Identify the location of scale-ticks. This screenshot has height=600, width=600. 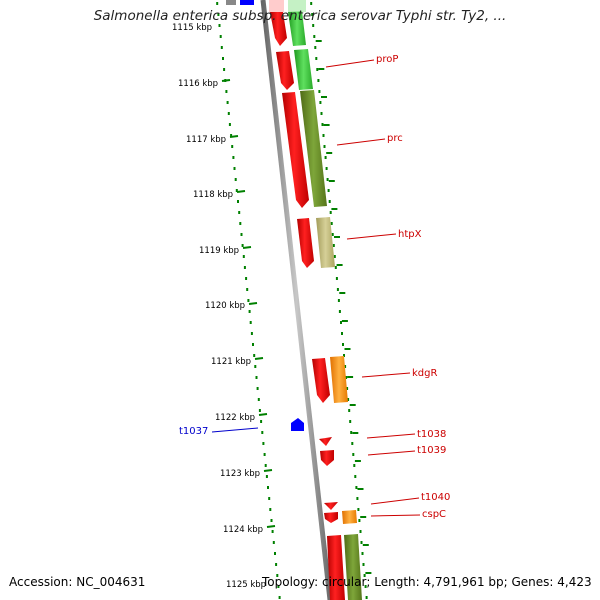
(248, 303).